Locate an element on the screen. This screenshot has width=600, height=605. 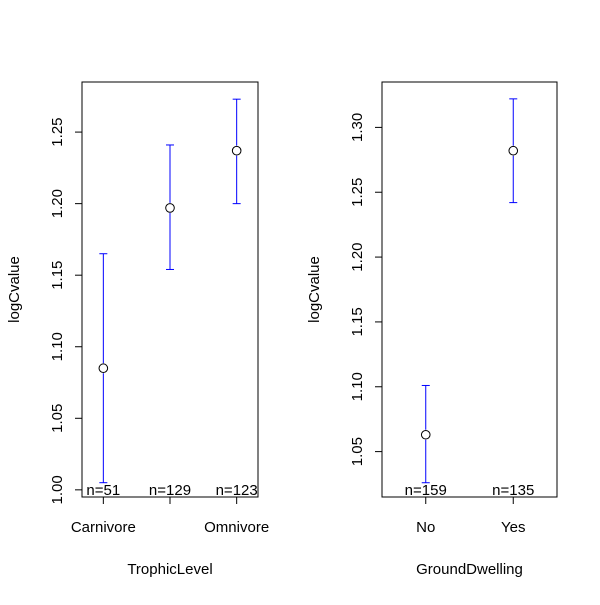
panel-2-mean-point-yes is located at coordinates (513, 150).